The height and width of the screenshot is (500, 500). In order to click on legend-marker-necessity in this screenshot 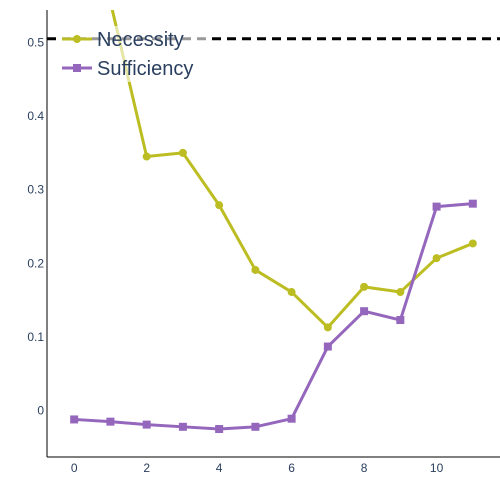, I will do `click(77, 39)`.